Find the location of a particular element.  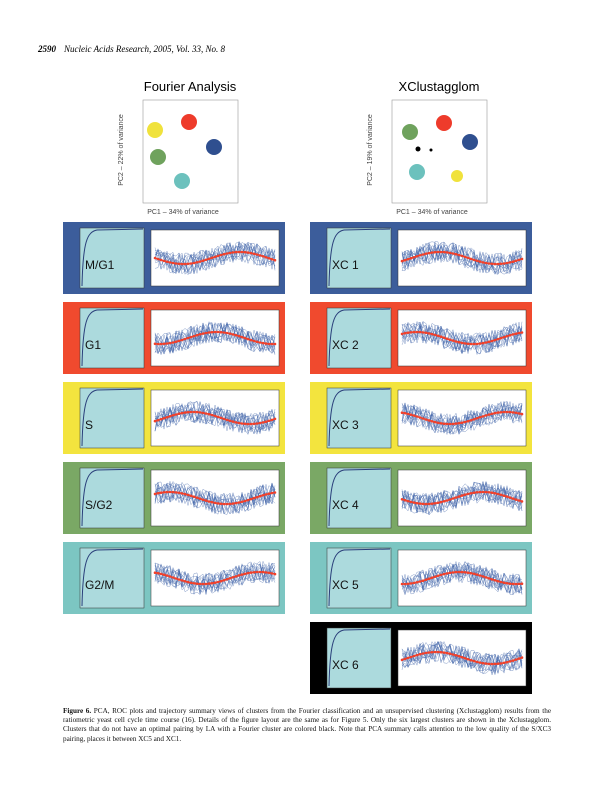

cluster-label: XC 3 is located at coordinates (345, 425).